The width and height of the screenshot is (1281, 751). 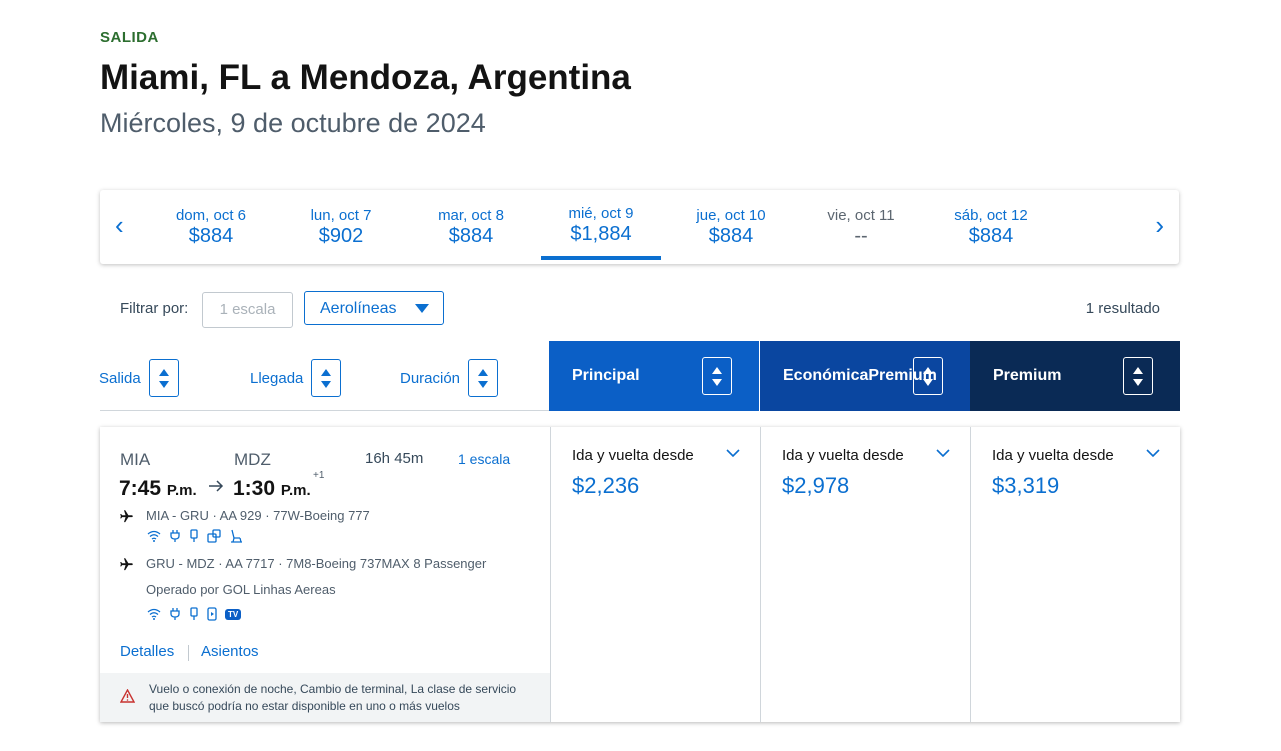 I want to click on date-tab-day: mié, oct 9, so click(x=601, y=213).